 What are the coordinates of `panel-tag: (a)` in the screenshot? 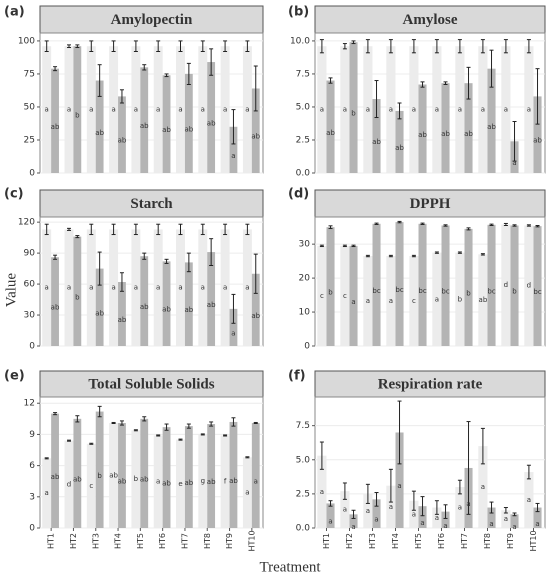 It's located at (14, 12).